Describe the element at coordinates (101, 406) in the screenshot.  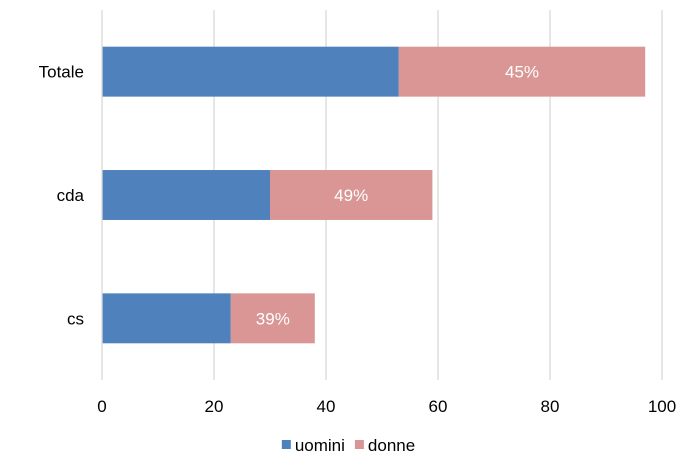
I see `x-tick-label-0: 0` at that location.